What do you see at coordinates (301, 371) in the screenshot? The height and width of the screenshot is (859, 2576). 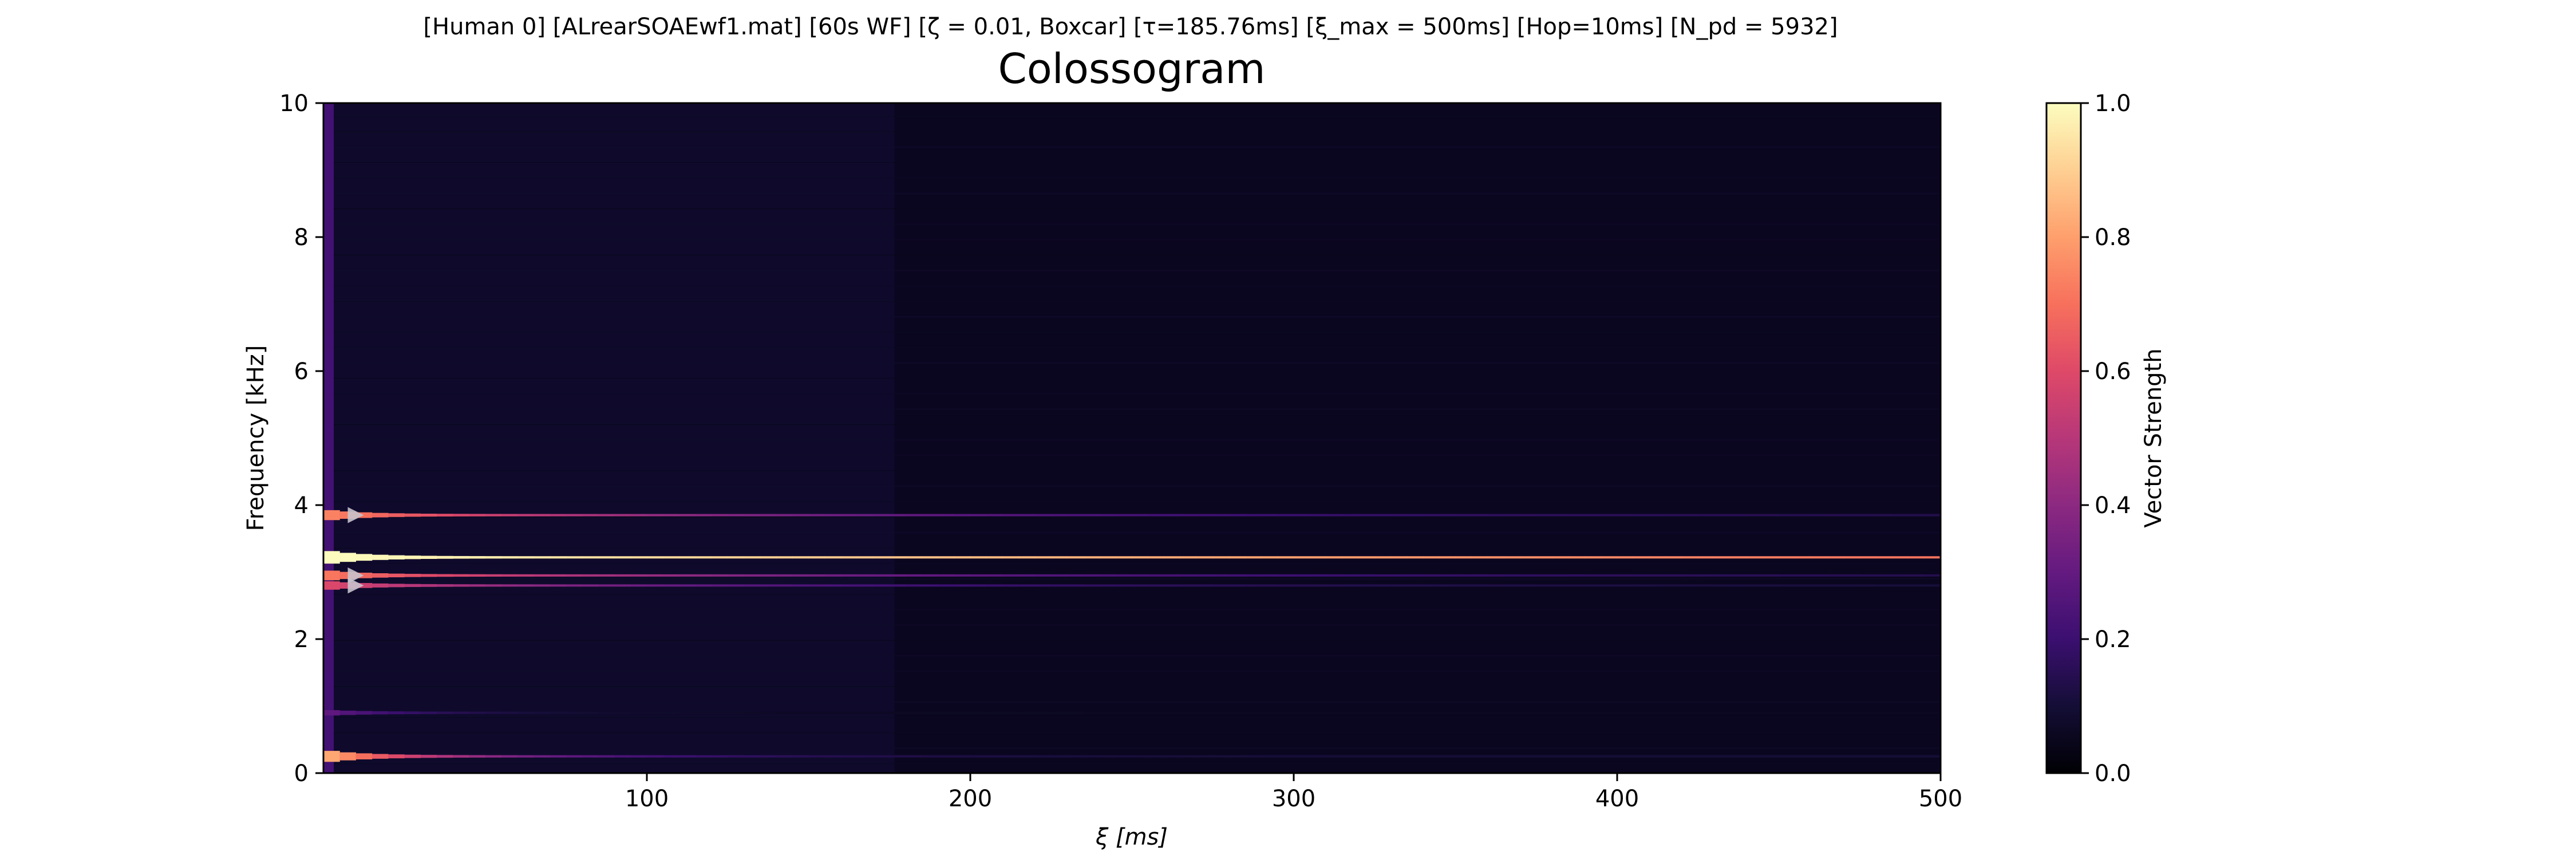 I see `y-tick-label: 6` at bounding box center [301, 371].